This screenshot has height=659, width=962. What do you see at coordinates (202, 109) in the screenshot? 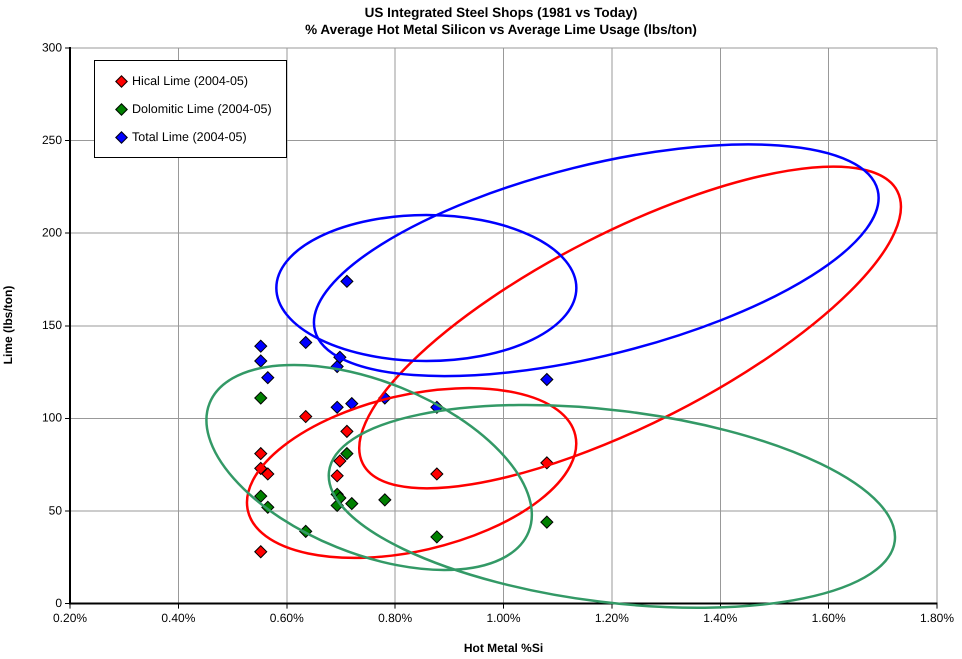
I see `legend-label: Dolomitic Lime (2004-05)` at bounding box center [202, 109].